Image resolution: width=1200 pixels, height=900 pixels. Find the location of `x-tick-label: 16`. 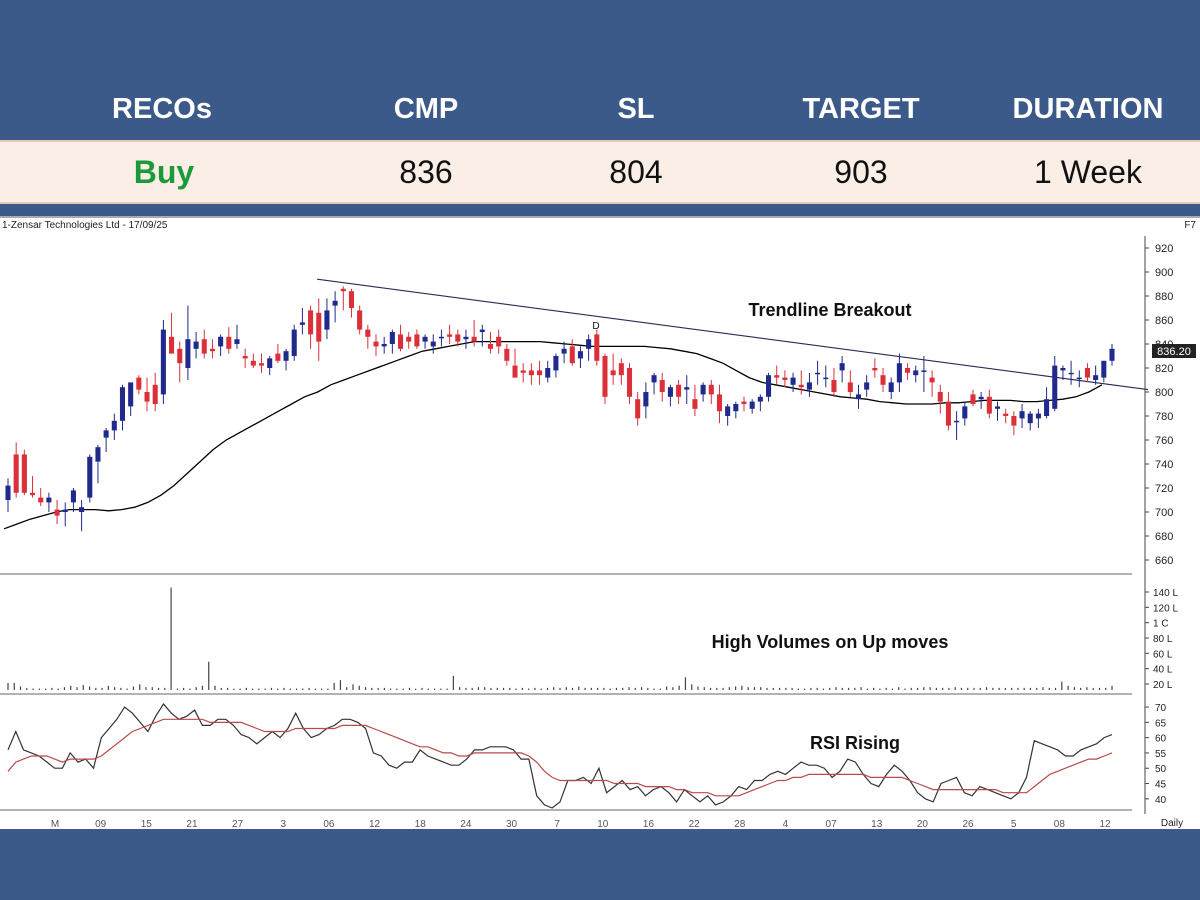

x-tick-label: 16 is located at coordinates (649, 824).